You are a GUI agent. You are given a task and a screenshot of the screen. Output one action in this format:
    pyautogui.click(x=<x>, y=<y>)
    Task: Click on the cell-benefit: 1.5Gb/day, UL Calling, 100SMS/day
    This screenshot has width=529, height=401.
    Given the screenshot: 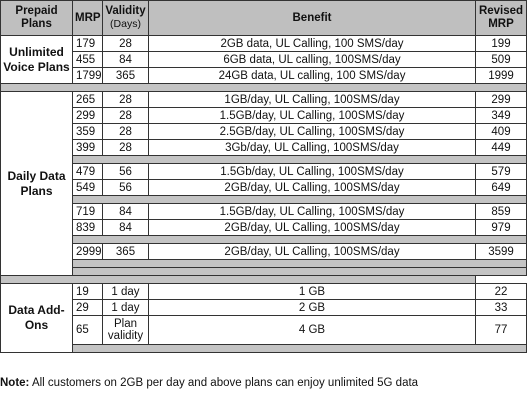 What is the action you would take?
    pyautogui.click(x=312, y=171)
    